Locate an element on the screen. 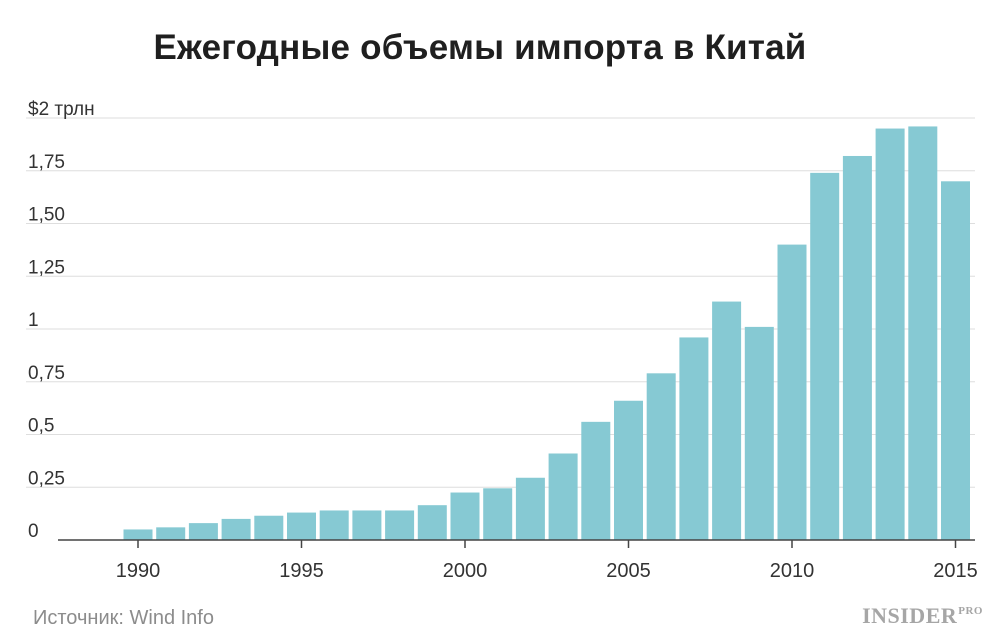 This screenshot has width=1000, height=644. y-tick-label: $2 трлн is located at coordinates (61, 109).